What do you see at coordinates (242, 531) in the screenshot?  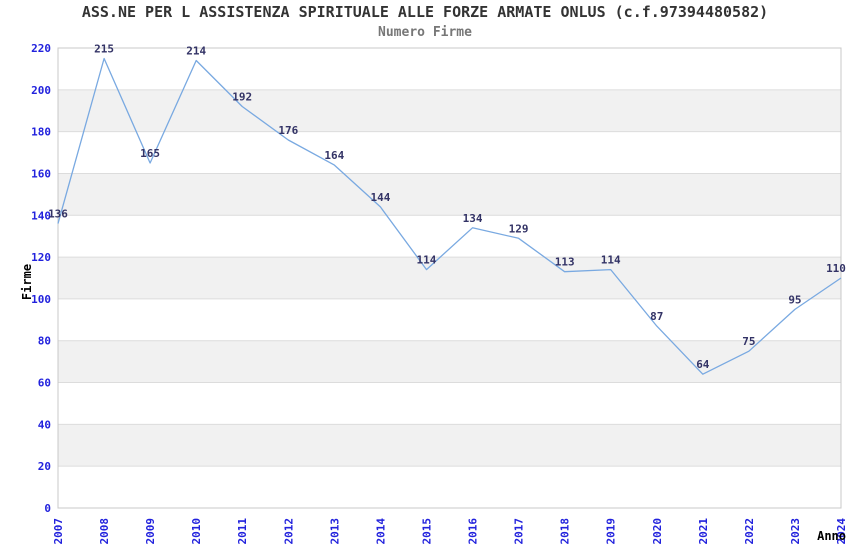 I see `x-tick-label: 2011` at bounding box center [242, 531].